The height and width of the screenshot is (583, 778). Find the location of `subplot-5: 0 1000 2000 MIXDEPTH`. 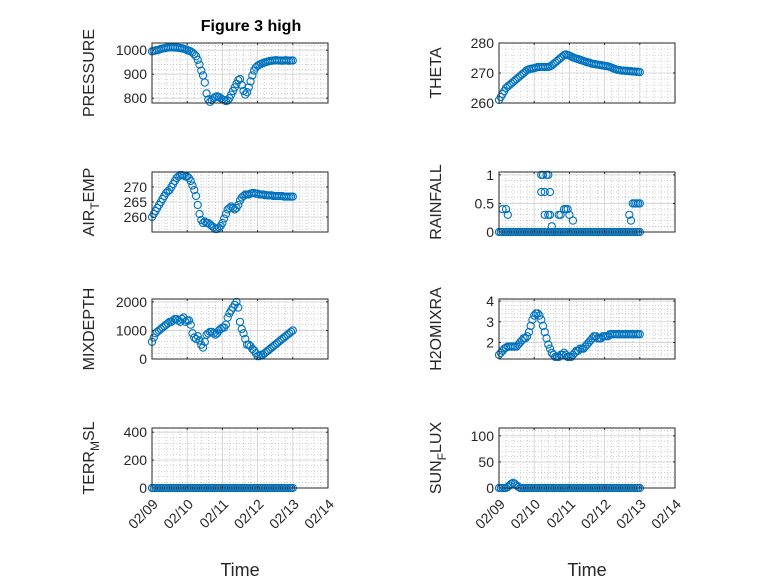

subplot-5: 0 1000 2000 MIXDEPTH is located at coordinates (205, 329).